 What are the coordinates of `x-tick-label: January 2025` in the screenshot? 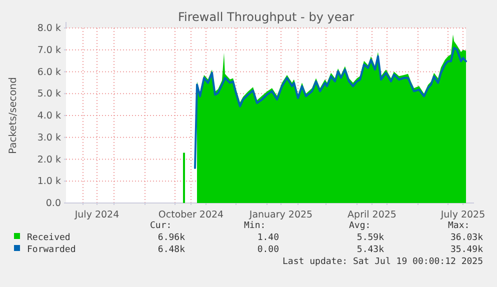 It's located at (280, 215).